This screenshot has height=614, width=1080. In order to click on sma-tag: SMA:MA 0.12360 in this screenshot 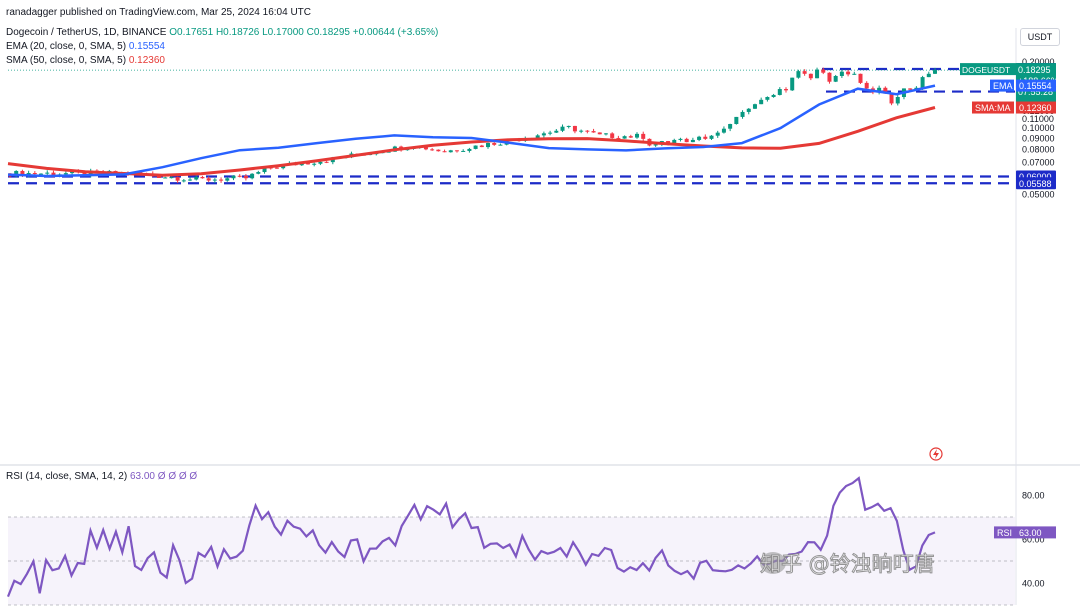, I will do `click(1014, 107)`.